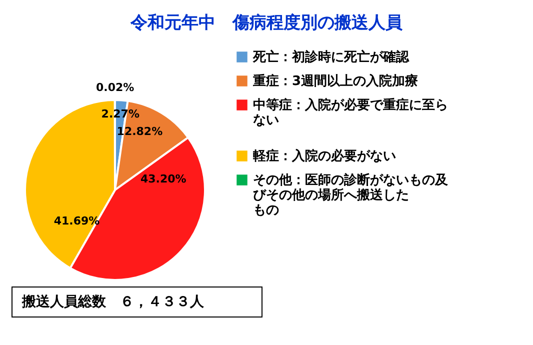 The image size is (533, 345). Describe the element at coordinates (351, 195) in the screenshot. I see `legend-label: その他：医師の診断がないもの及びその他の場所へ搬送したもの` at that location.